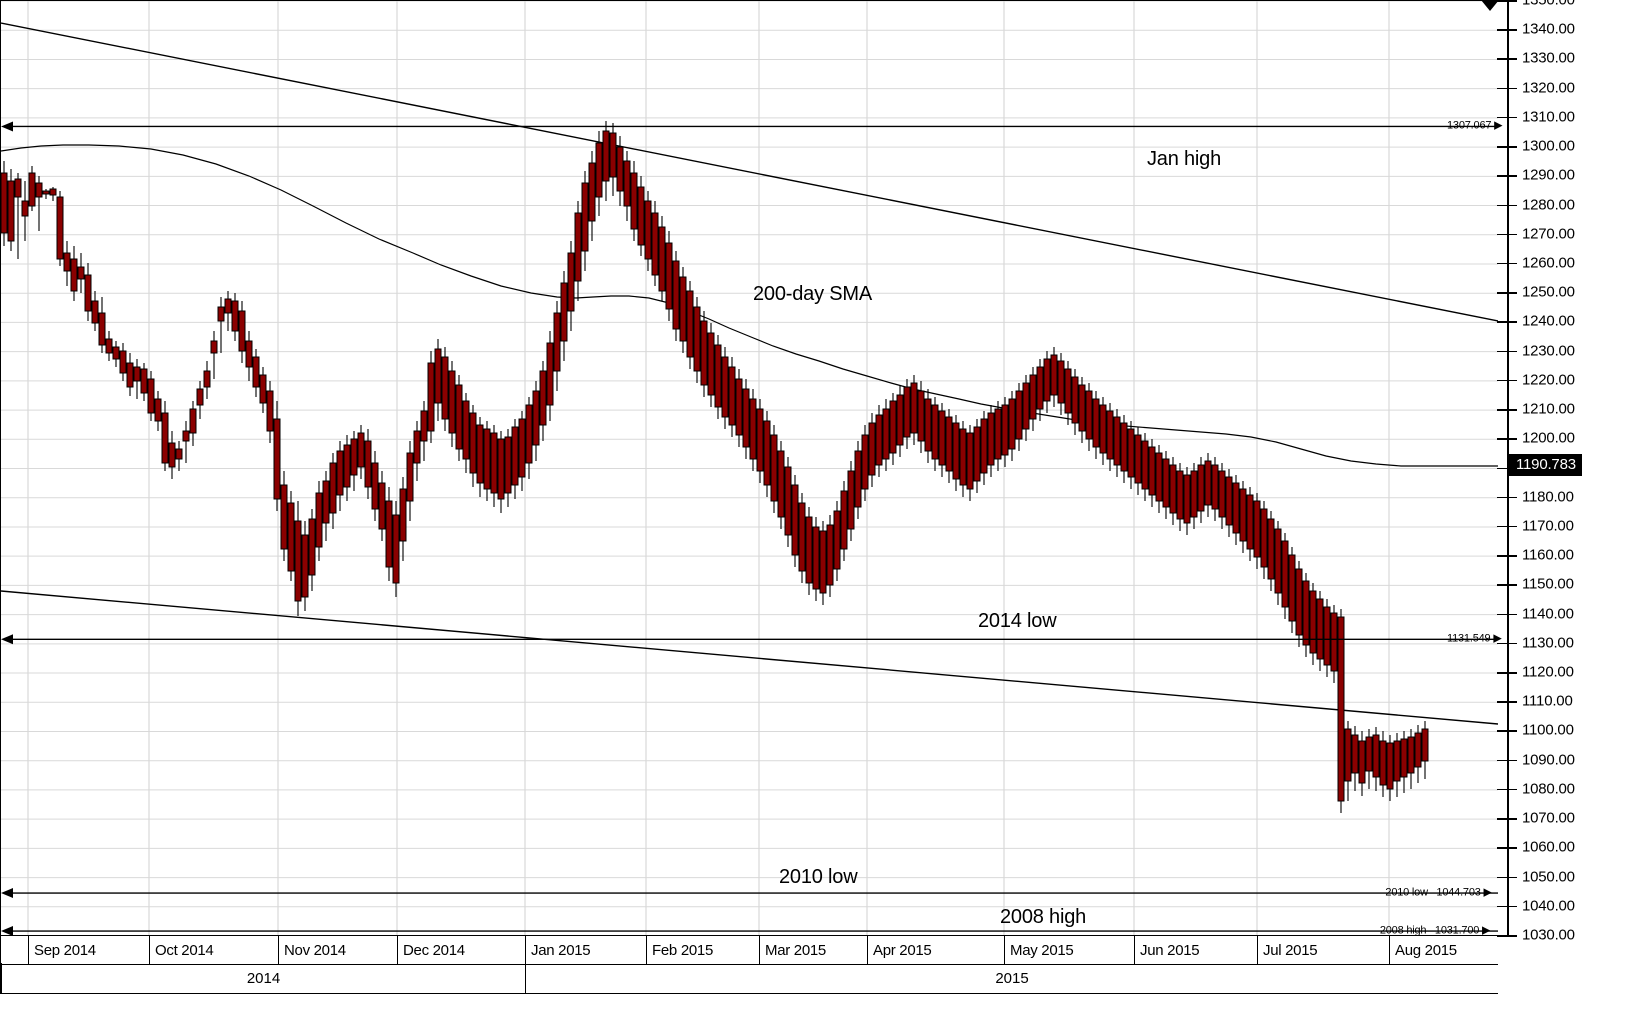 Image resolution: width=1651 pixels, height=1015 pixels. I want to click on year-axis: 2014 2015, so click(749, 978).